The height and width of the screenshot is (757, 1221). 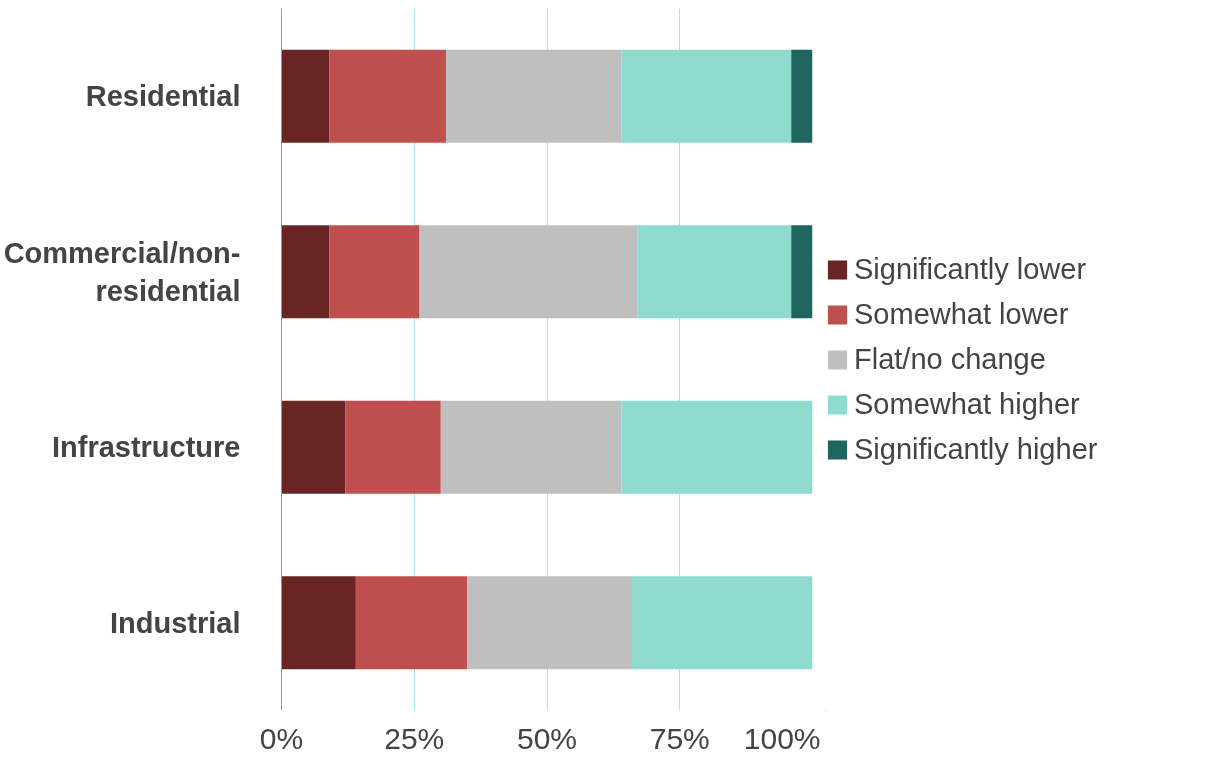 I want to click on x-tick-label: 75%, so click(x=679, y=738).